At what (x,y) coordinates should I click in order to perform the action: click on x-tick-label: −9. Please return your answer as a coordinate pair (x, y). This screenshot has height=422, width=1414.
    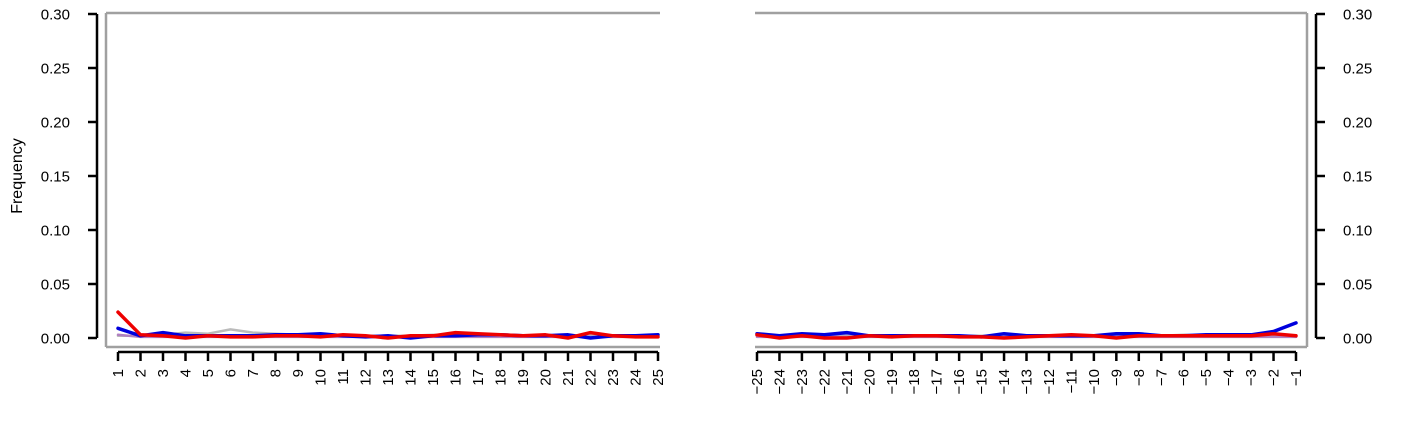
    Looking at the image, I should click on (1116, 377).